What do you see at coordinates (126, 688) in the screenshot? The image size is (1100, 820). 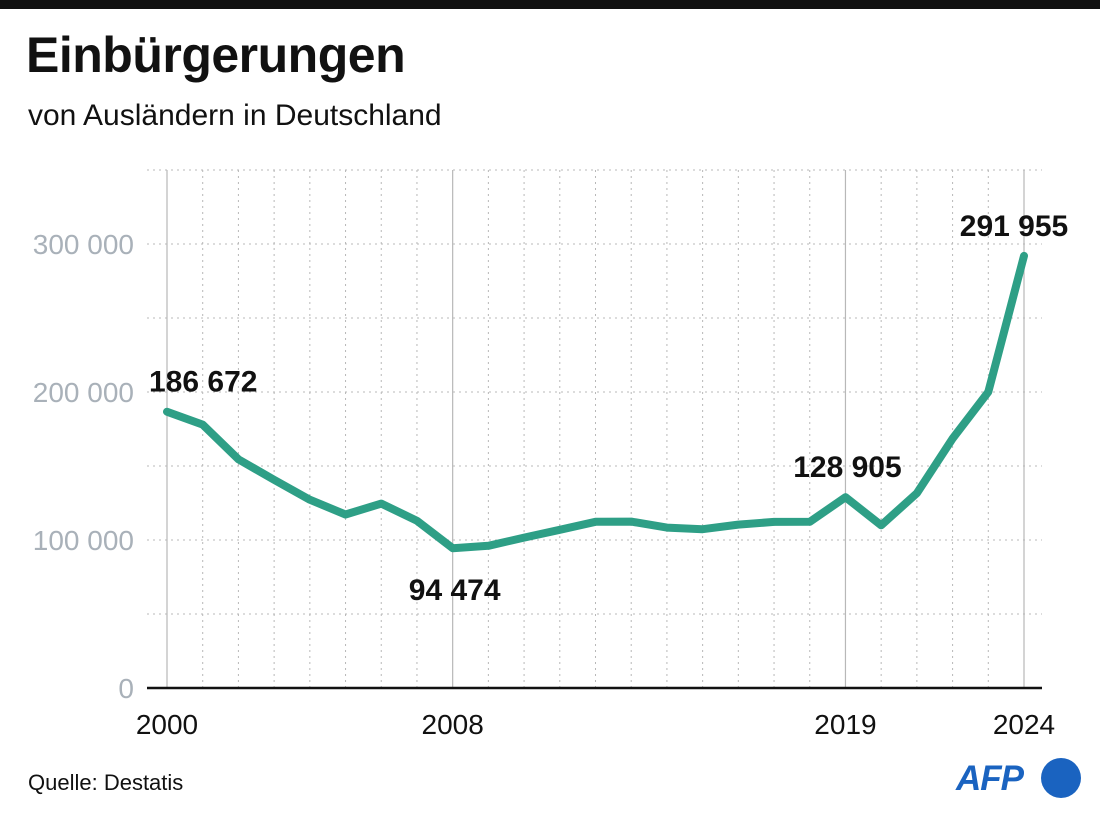 I see `y-tick-label: 0` at bounding box center [126, 688].